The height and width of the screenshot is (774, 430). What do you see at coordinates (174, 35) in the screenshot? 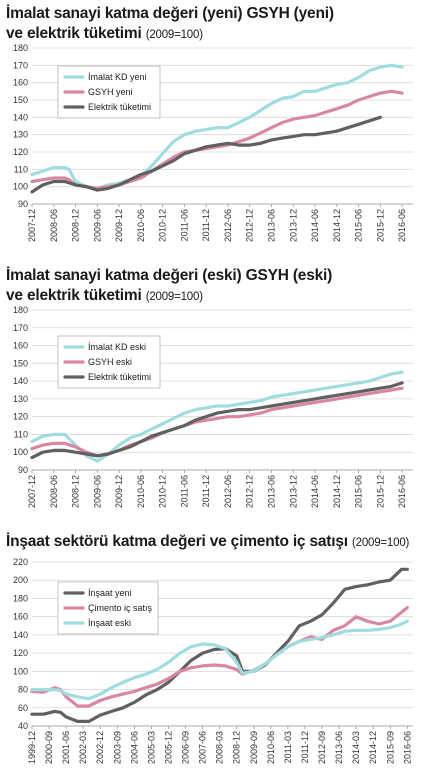
I see `chart-1-subtitle: (2009=100)` at bounding box center [174, 35].